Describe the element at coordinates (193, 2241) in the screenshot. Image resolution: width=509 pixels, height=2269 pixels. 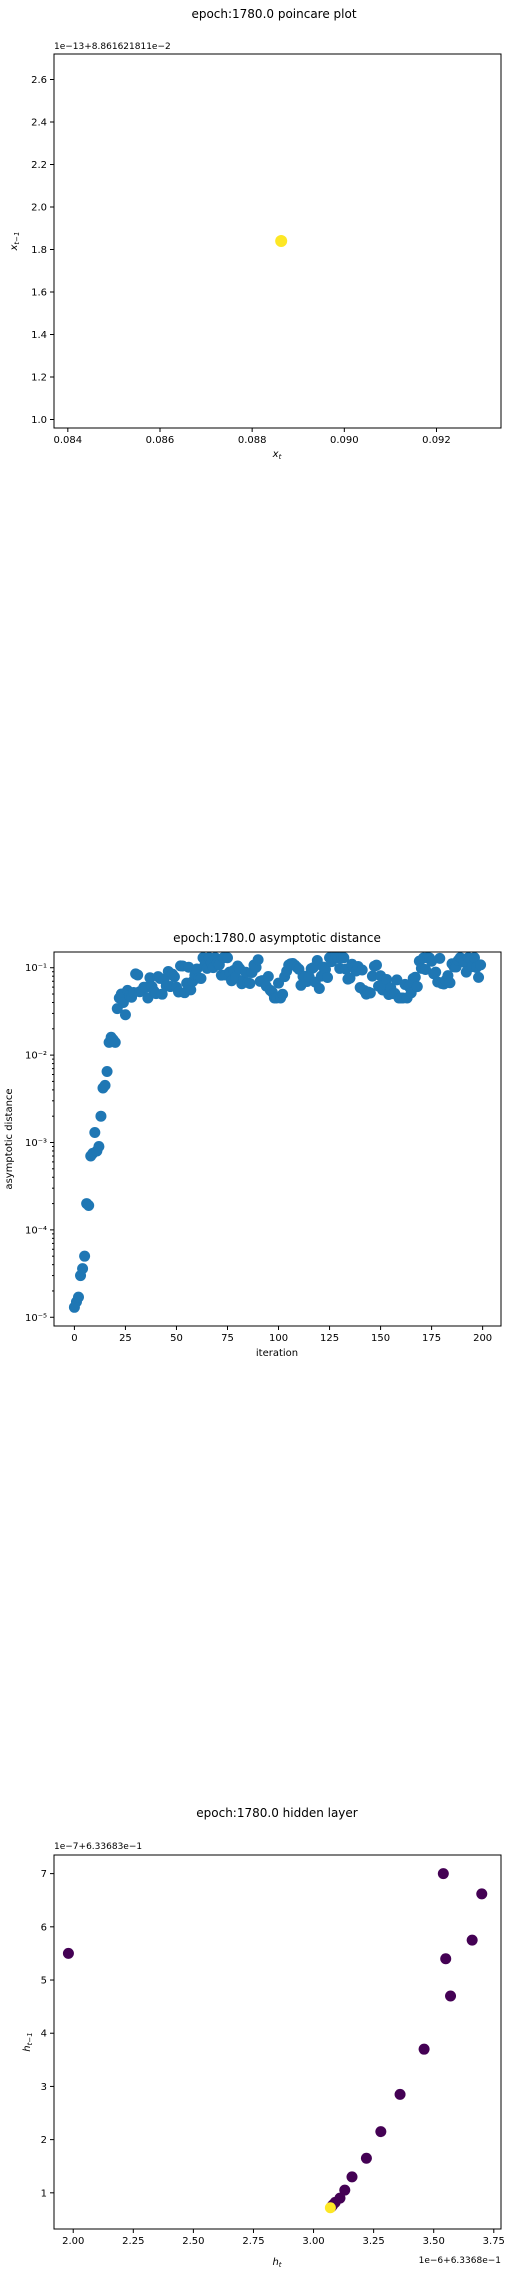
I see `x-tick-label: 2.50` at that location.